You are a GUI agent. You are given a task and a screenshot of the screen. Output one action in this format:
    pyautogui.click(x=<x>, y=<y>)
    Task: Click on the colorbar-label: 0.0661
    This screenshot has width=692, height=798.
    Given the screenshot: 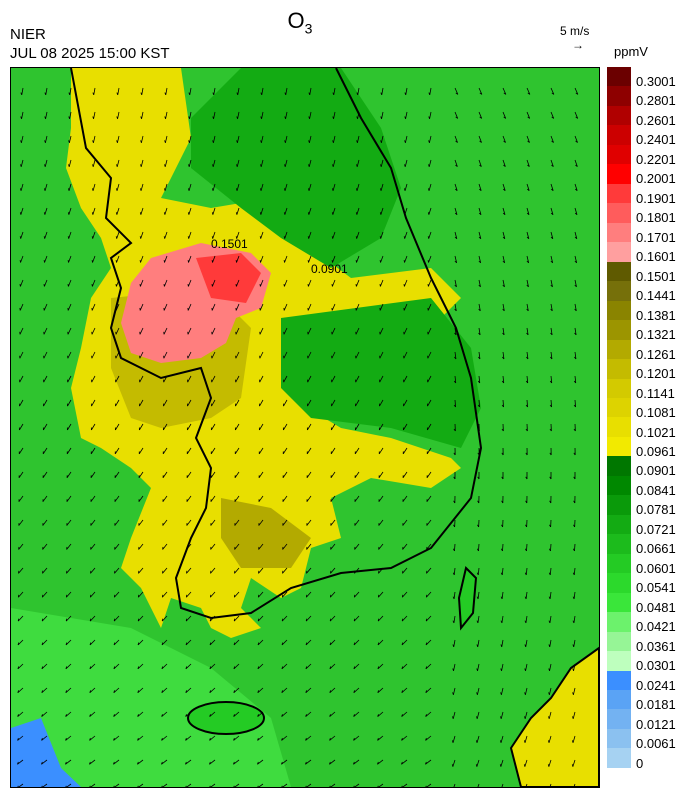 What is the action you would take?
    pyautogui.click(x=656, y=549)
    